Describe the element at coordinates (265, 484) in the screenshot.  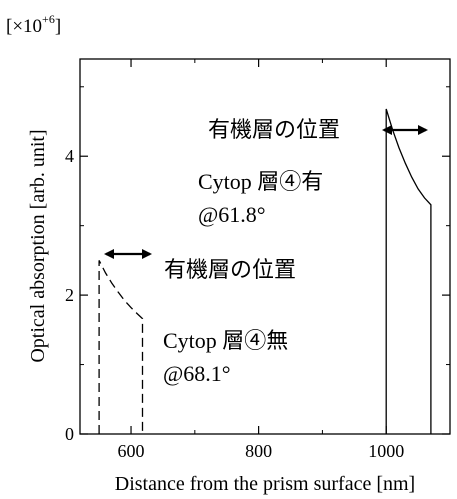
I see `x-axis-label: Distance from the prism surface [nm]` at that location.